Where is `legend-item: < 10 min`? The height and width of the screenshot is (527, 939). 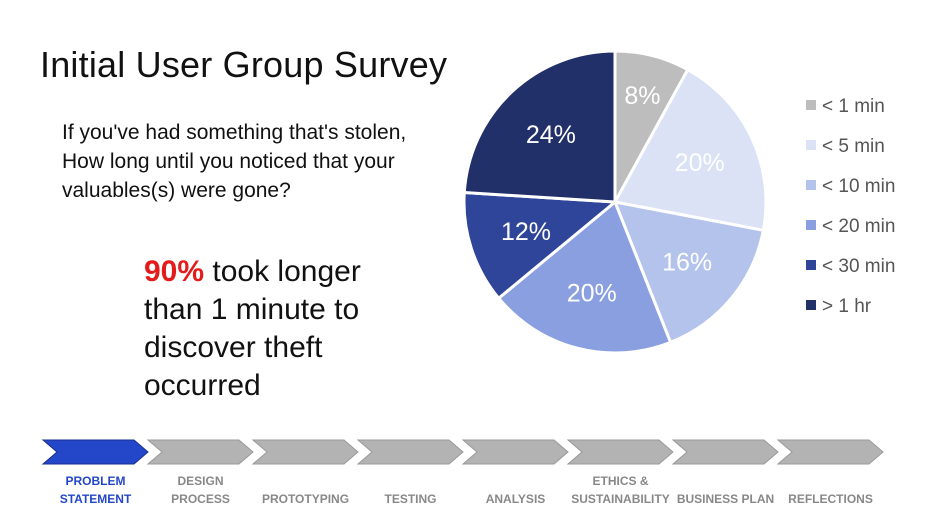
legend-item: < 10 min is located at coordinates (850, 196).